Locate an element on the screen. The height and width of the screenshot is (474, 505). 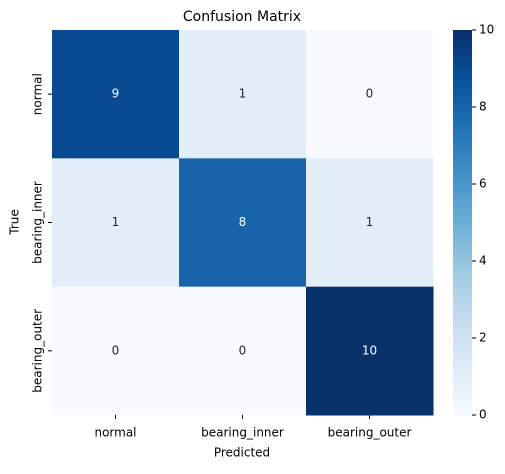
x-tick-label: bearing_inner is located at coordinates (242, 433).